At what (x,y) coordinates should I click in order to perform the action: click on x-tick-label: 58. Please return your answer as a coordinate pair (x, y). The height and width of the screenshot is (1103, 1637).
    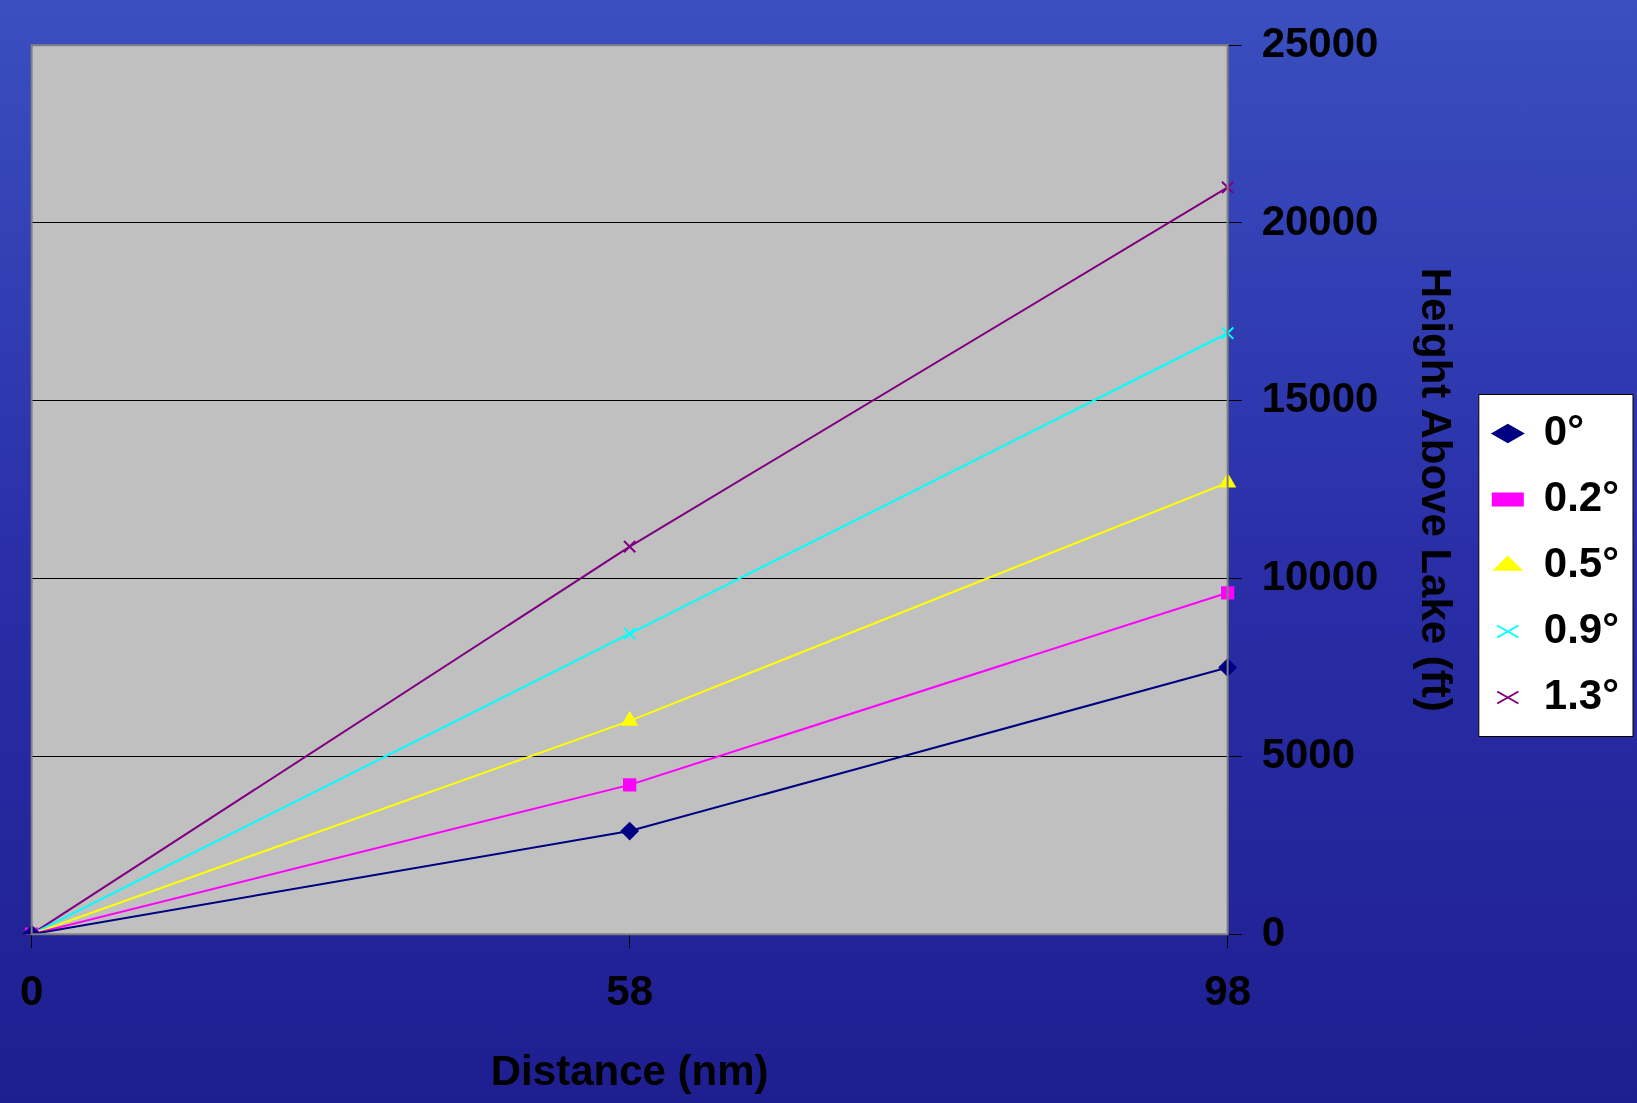
    Looking at the image, I should click on (630, 990).